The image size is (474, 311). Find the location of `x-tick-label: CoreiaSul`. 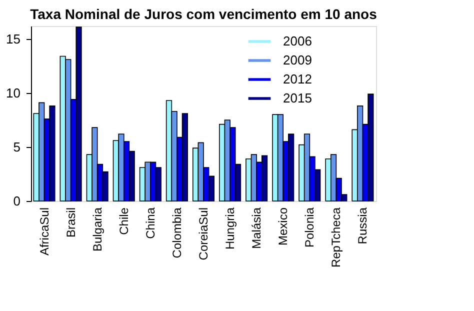

x-tick-label: CoreiaSul is located at coordinates (203, 234).